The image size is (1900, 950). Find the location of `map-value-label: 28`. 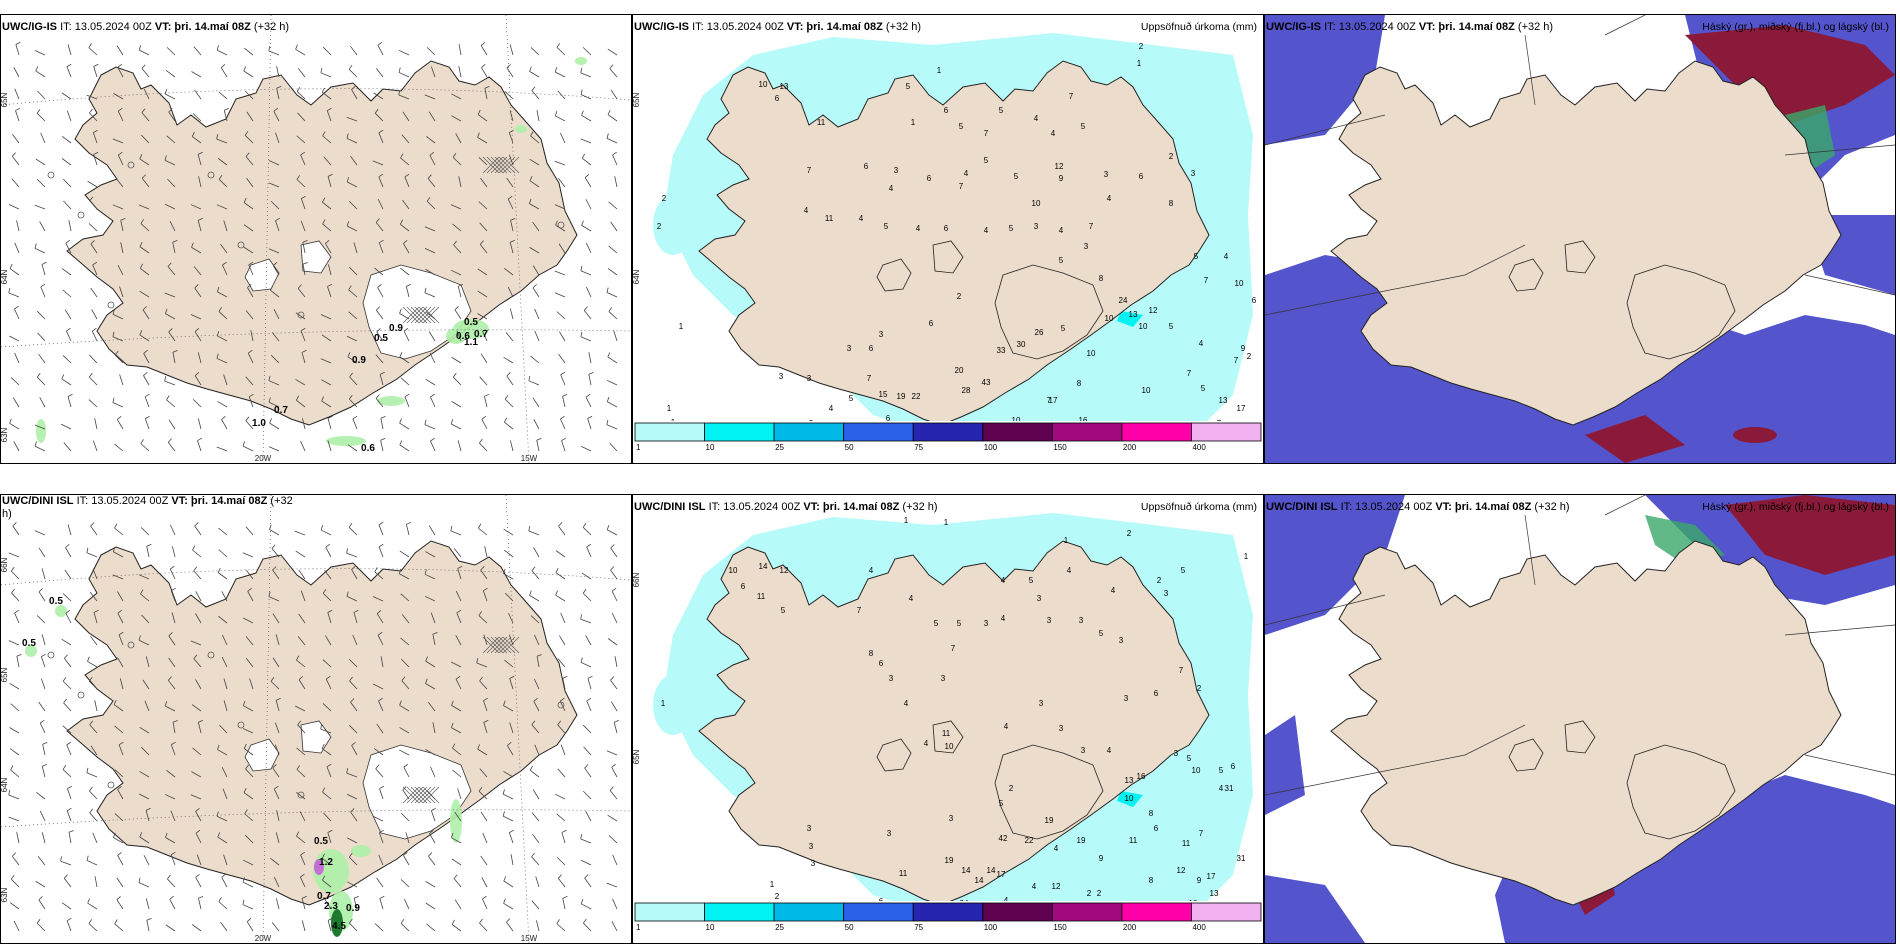

map-value-label: 28 is located at coordinates (966, 390).